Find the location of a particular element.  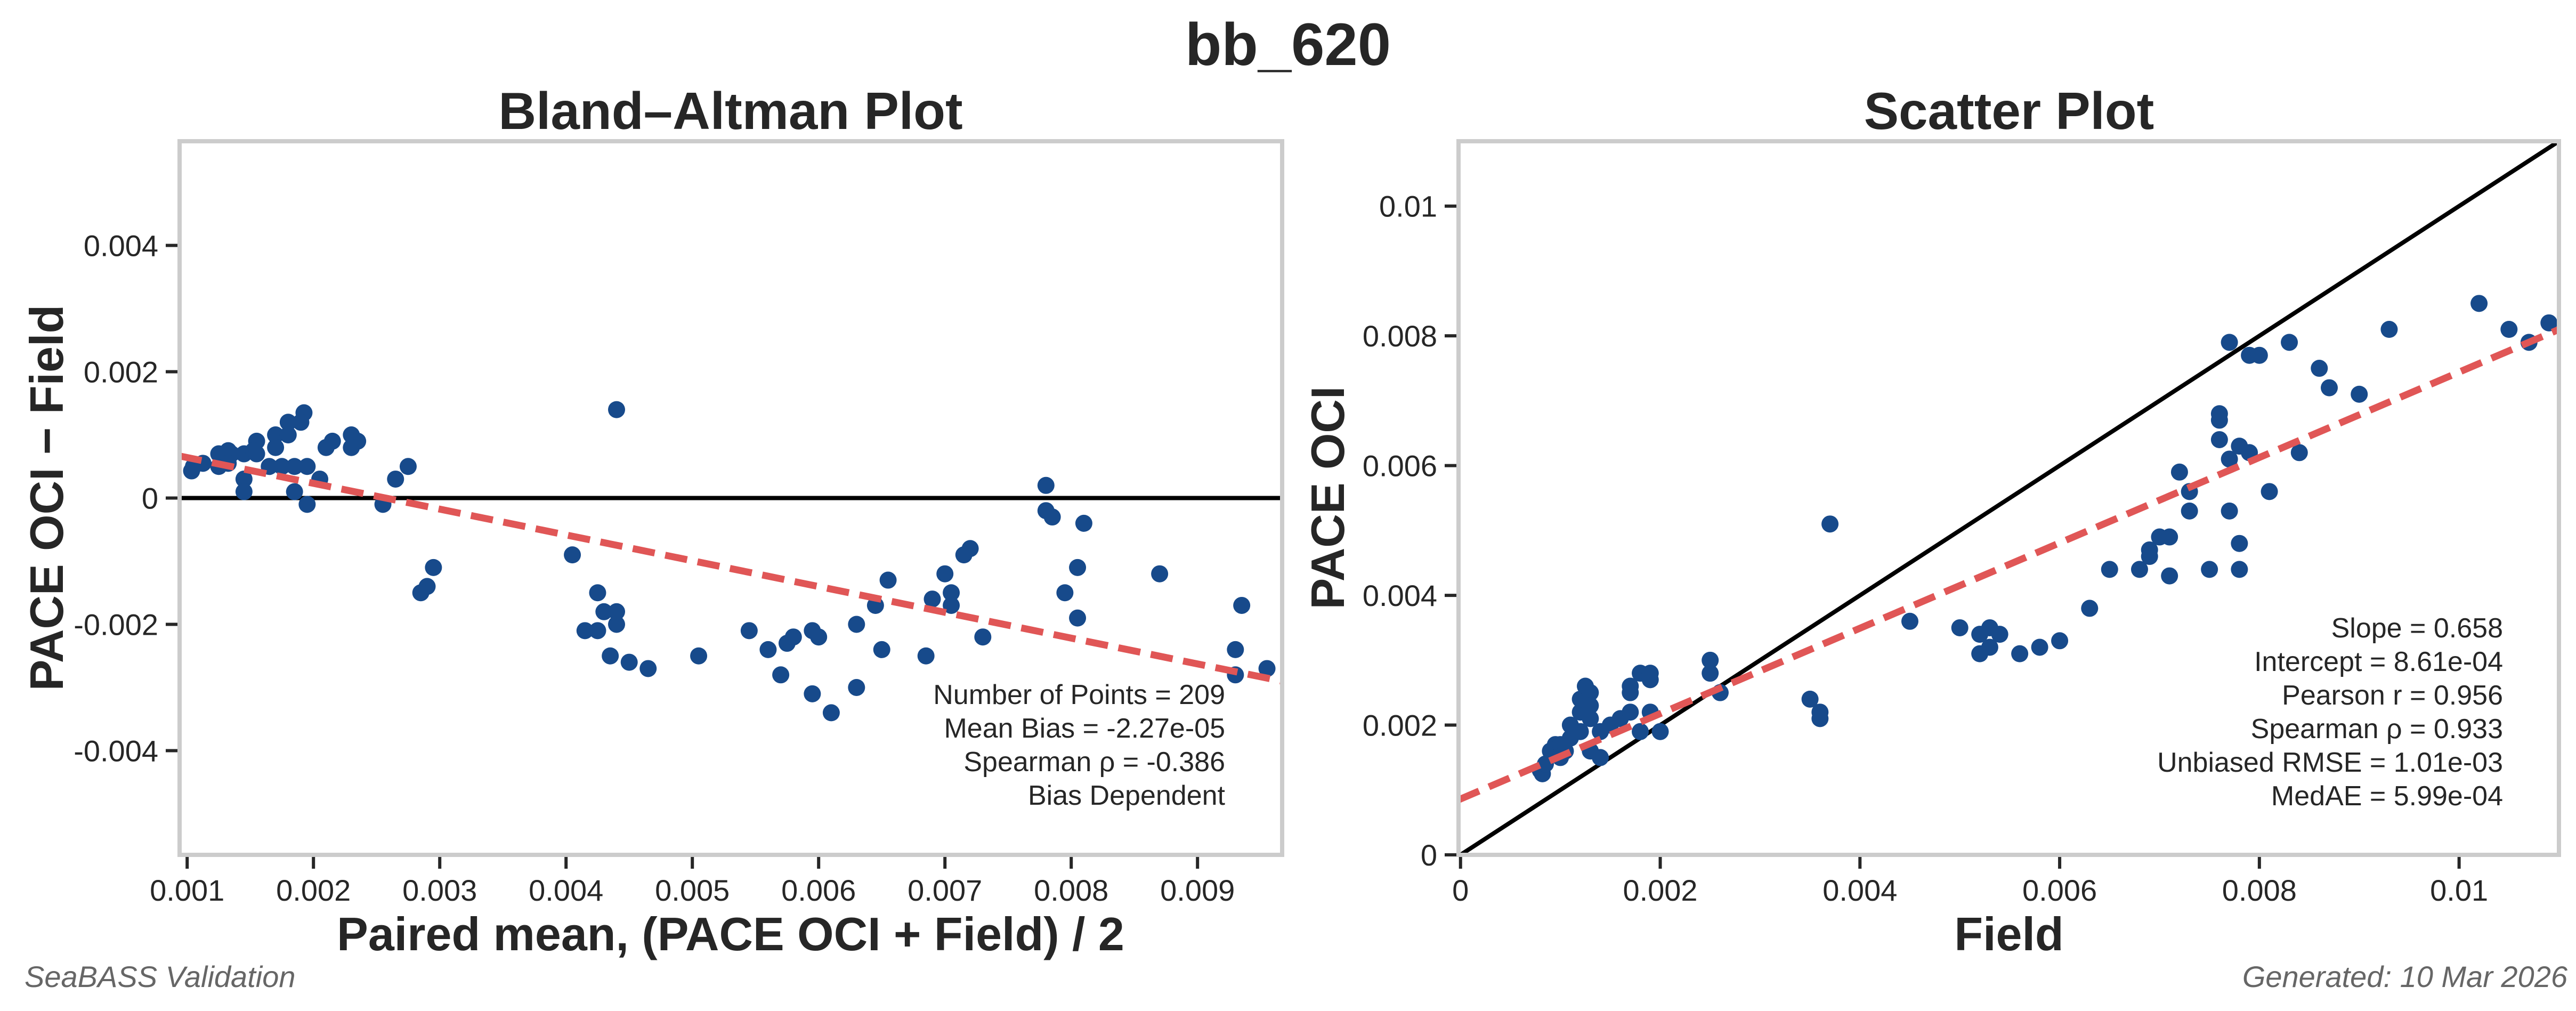

bland-altman-x-tick-label: 0.002 is located at coordinates (313, 890).